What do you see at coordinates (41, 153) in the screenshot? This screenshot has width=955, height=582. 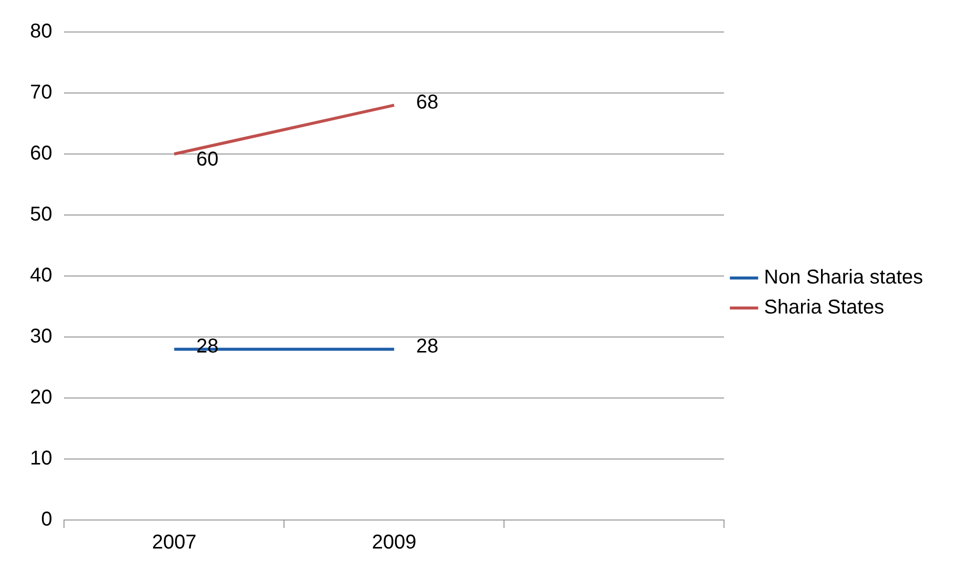 I see `y-tick-label: 60` at bounding box center [41, 153].